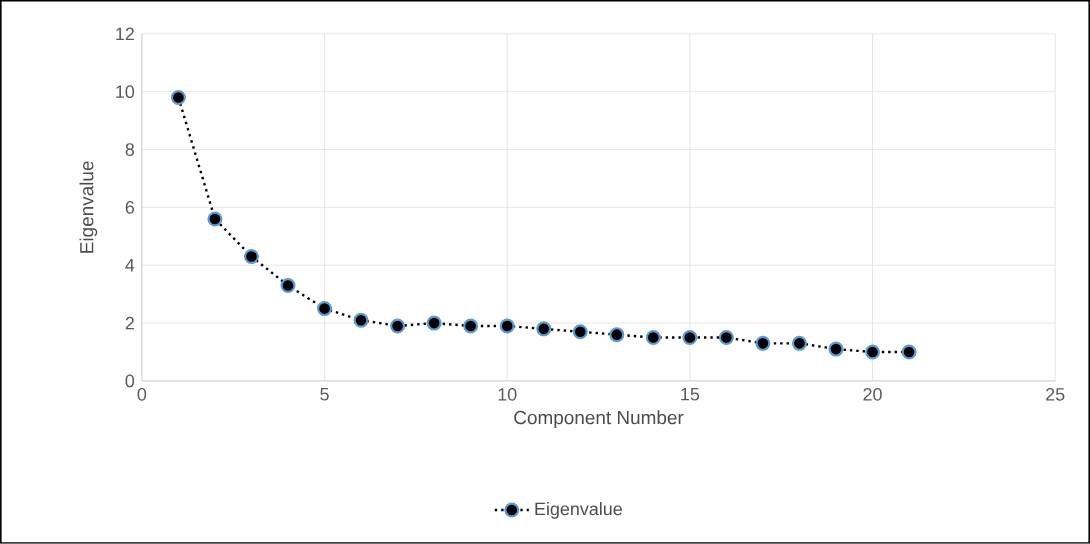 Image resolution: width=1090 pixels, height=544 pixels. I want to click on x-tick-label: 10, so click(507, 394).